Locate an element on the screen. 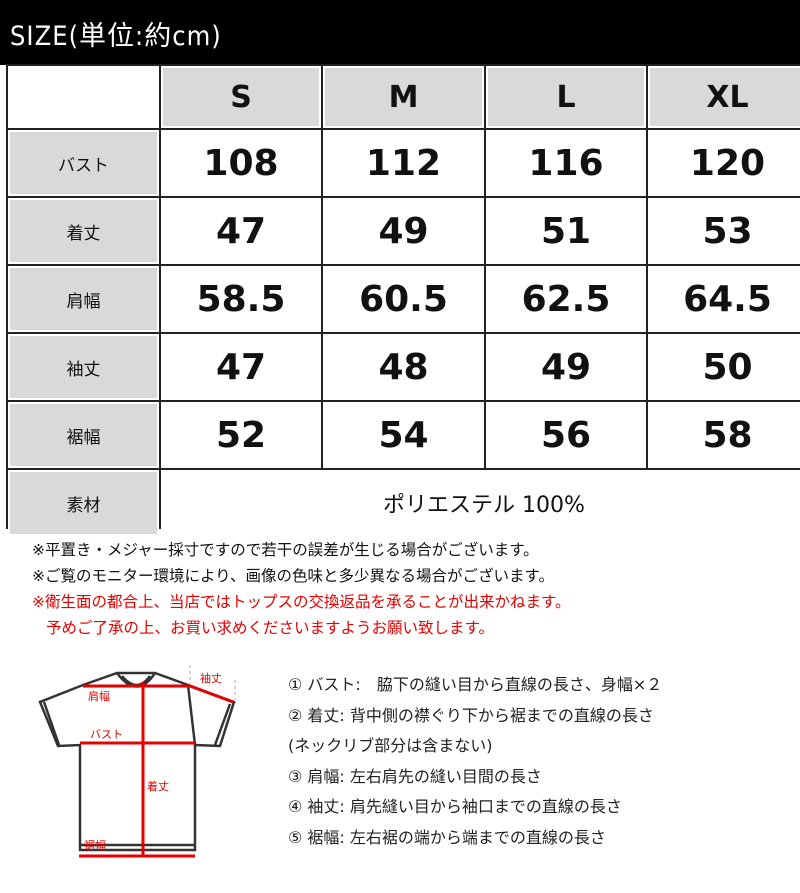  cell: 52 is located at coordinates (241, 435).